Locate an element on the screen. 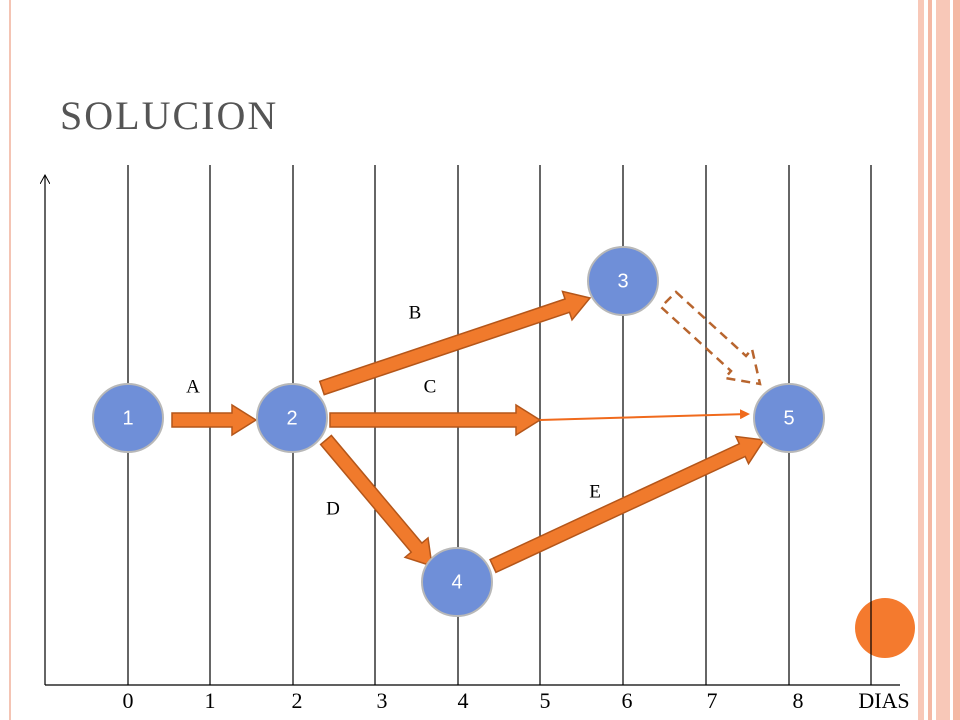 This screenshot has width=960, height=720. node-label: 4 is located at coordinates (456, 582).